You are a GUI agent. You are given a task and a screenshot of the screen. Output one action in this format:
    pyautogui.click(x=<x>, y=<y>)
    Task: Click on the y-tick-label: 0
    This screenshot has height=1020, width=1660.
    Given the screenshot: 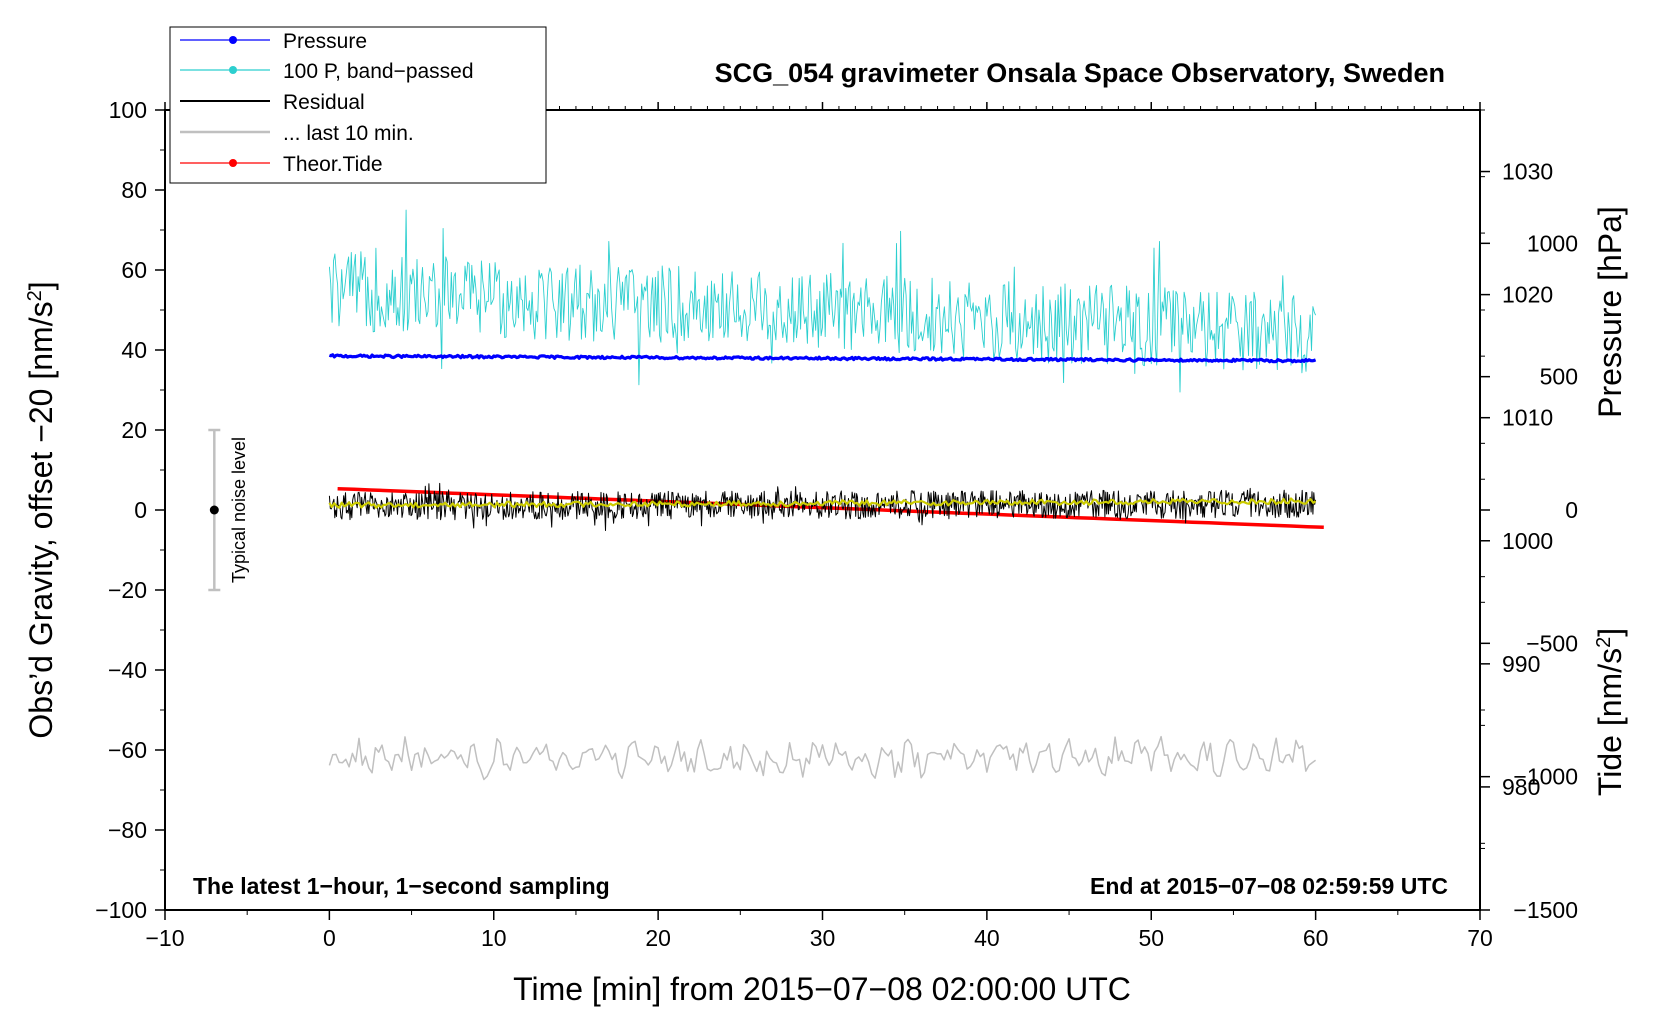 What is the action you would take?
    pyautogui.click(x=140, y=510)
    